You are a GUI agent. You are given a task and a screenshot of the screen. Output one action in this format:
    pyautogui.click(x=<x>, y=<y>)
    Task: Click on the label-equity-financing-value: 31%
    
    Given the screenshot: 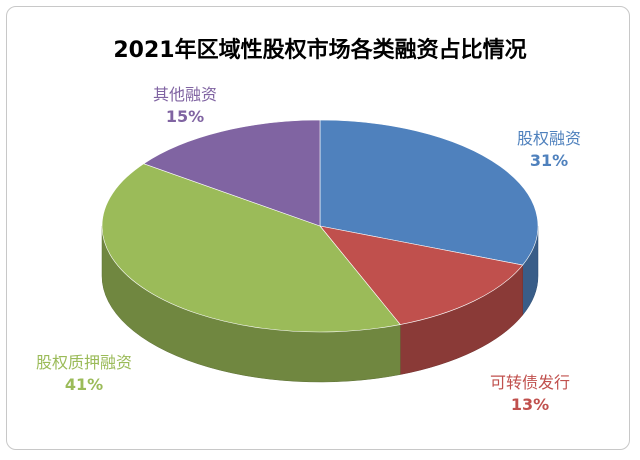 What is the action you would take?
    pyautogui.click(x=549, y=160)
    